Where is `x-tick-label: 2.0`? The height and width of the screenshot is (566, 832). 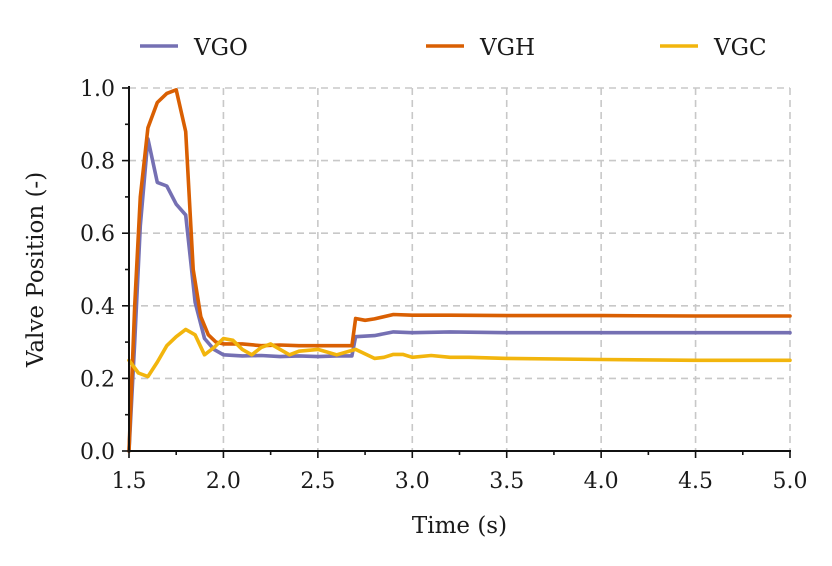
x-tick-label: 2.0 is located at coordinates (223, 481).